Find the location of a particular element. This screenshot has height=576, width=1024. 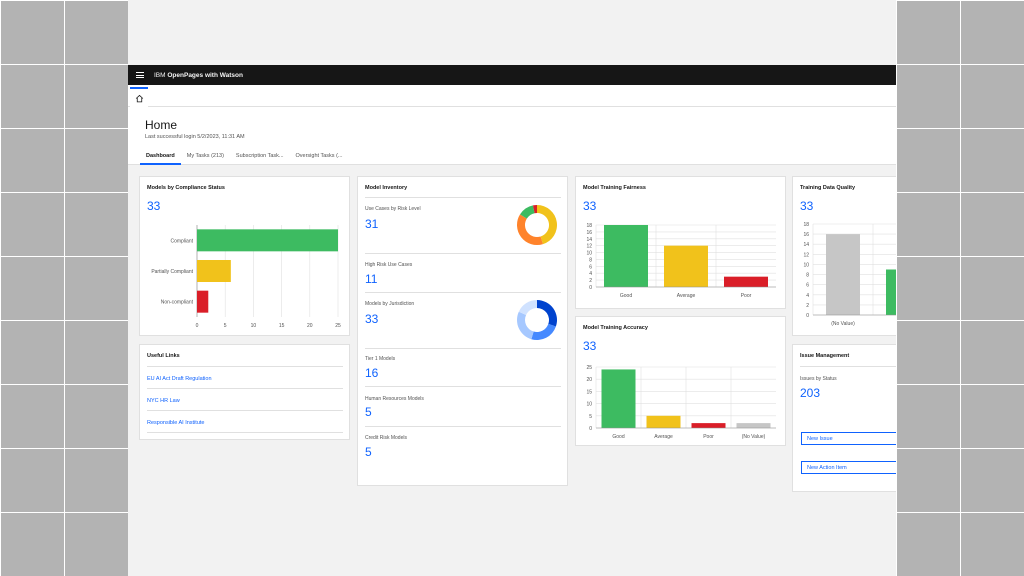

credit-risk-value: 5 is located at coordinates (368, 452).